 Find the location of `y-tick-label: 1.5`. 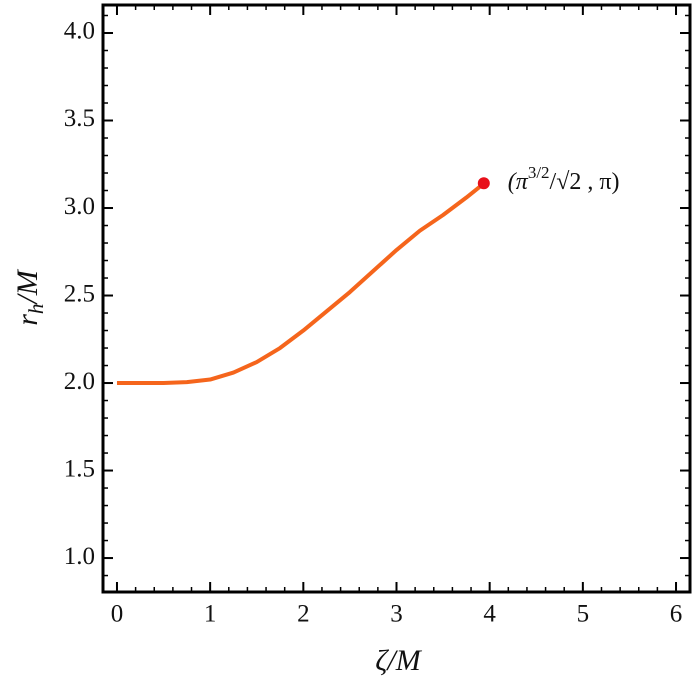

y-tick-label: 1.5 is located at coordinates (79, 468).